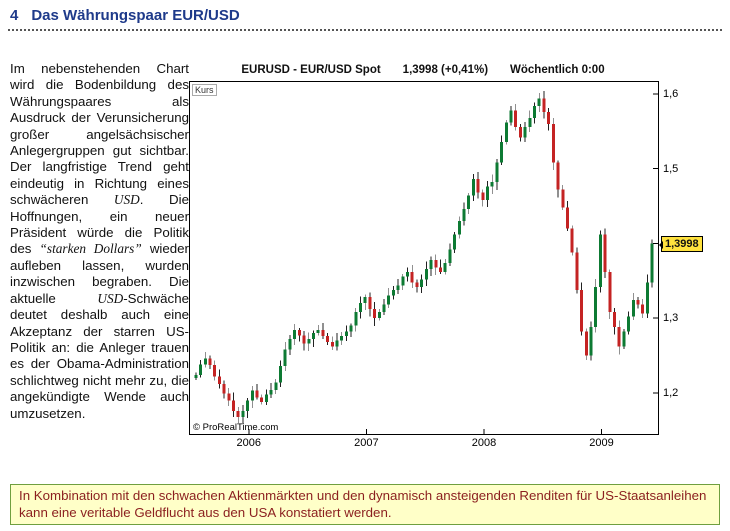 The image size is (730, 531). Describe the element at coordinates (365, 30) in the screenshot. I see `heading-rule` at that location.